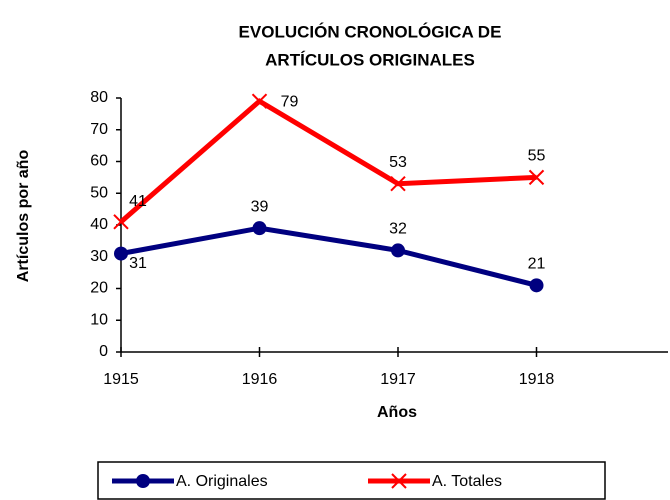 The width and height of the screenshot is (670, 500). I want to click on y-tick-label: 60, so click(99, 161).